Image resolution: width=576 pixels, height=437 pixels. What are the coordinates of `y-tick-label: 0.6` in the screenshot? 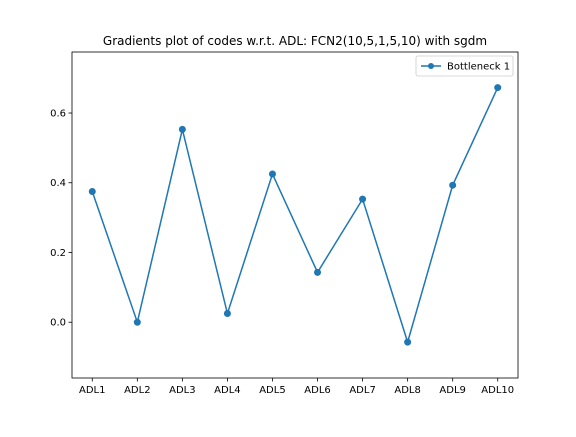 It's located at (58, 114).